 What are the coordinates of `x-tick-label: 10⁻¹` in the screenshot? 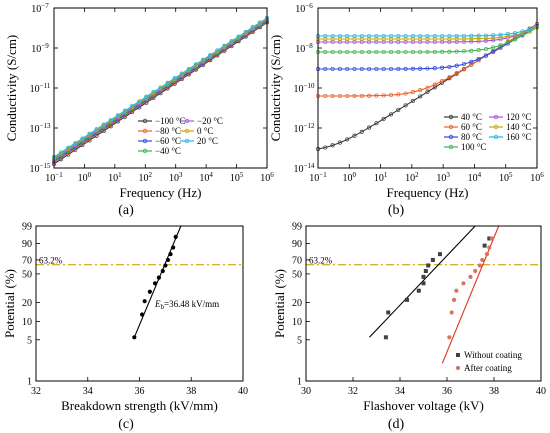 It's located at (318, 177).